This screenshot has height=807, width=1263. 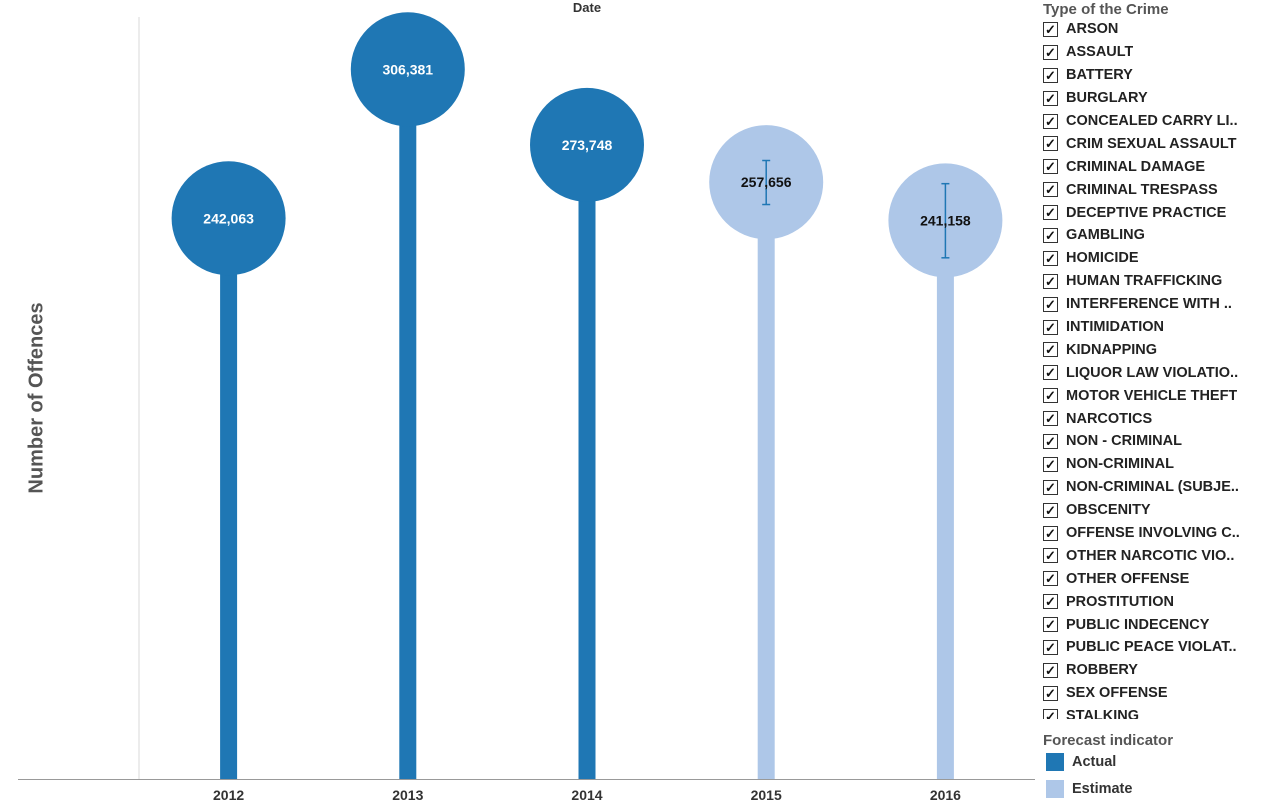 I want to click on filter-item-label: NON-CRIMINAL (SUBJE.., so click(x=1152, y=487).